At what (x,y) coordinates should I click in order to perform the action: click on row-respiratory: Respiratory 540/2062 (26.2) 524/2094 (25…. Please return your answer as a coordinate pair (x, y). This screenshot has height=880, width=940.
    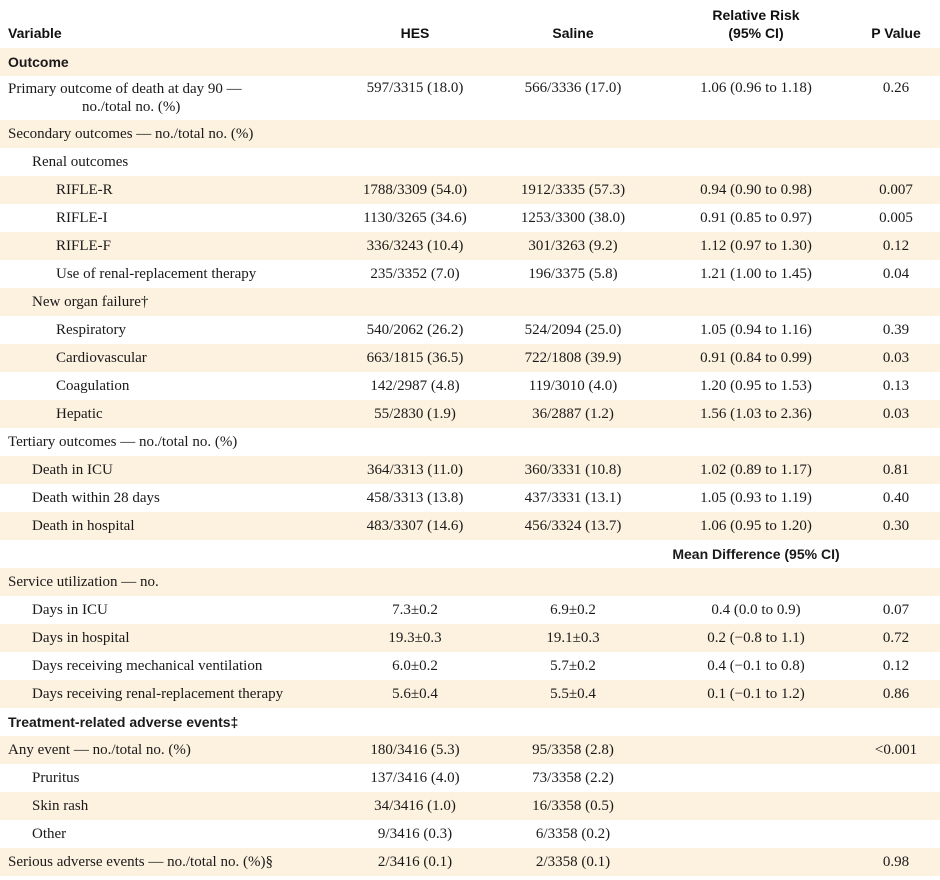
    Looking at the image, I should click on (470, 330).